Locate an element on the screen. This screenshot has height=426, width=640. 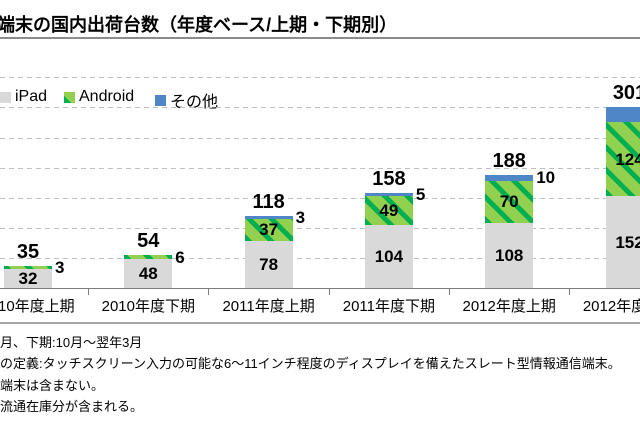
bar-segment-android-label: 124 is located at coordinates (627, 159).